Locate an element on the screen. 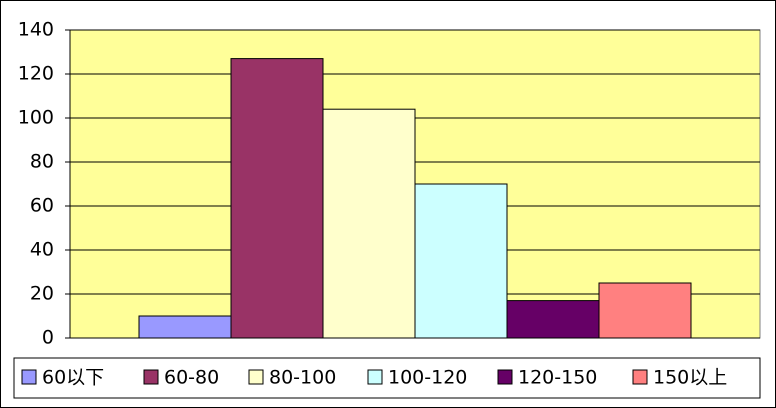  legend-label: 100-120 is located at coordinates (427, 378).